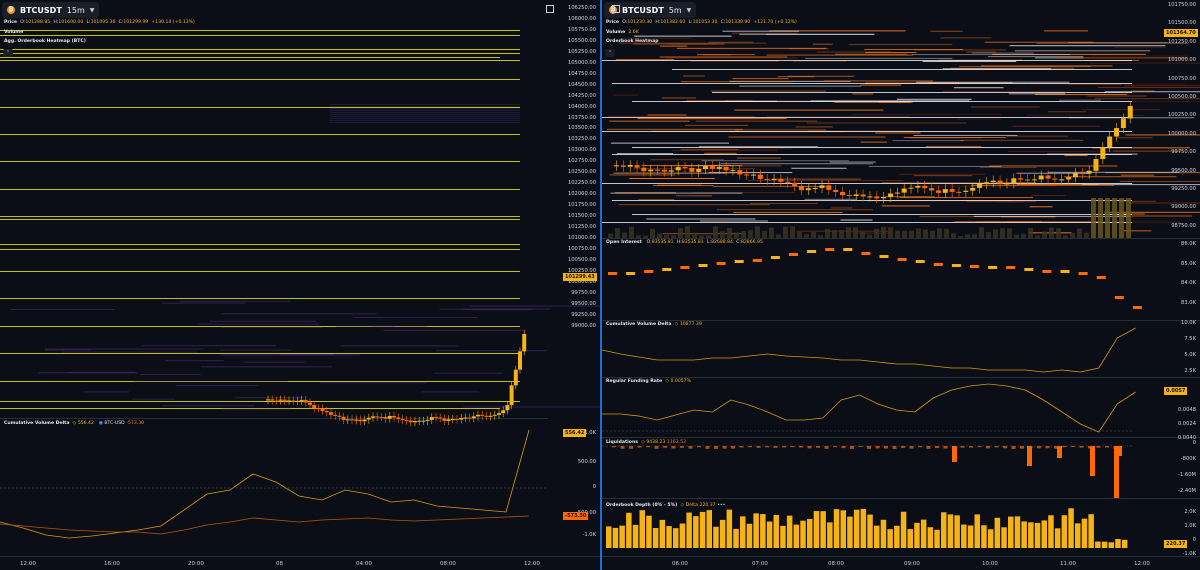 The width and height of the screenshot is (1200, 570). I want to click on depth-tick: 2.0K, so click(1190, 512).